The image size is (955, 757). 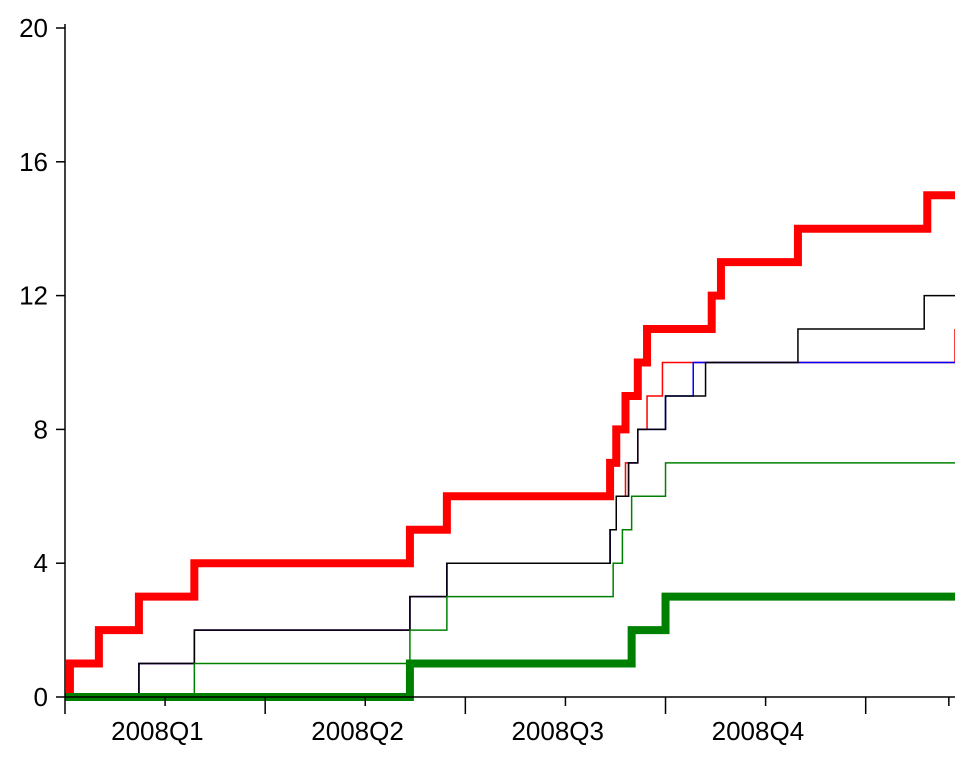 I want to click on x-tick-label-2008q2: 2008Q2, so click(x=357, y=731).